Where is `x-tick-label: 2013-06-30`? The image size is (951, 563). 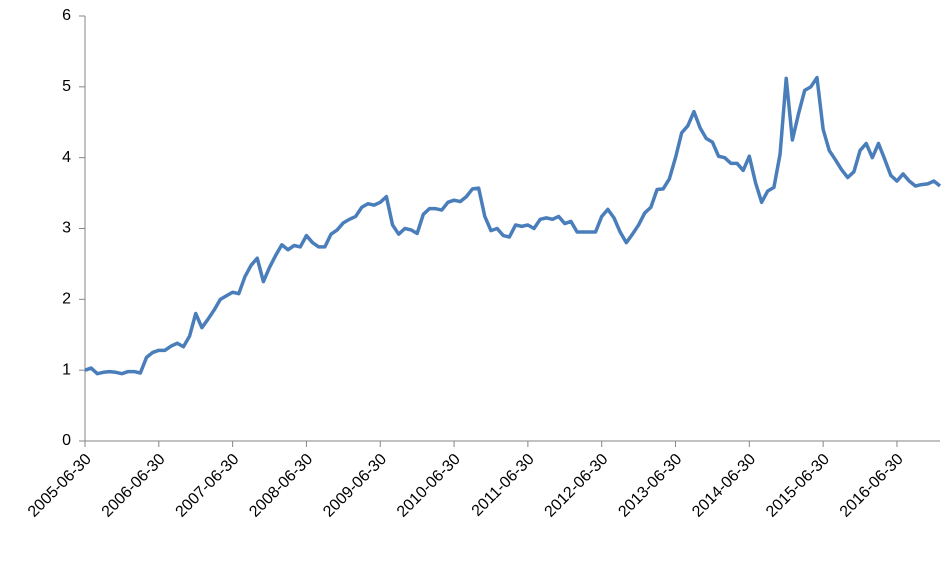 x-tick-label: 2013-06-30 is located at coordinates (650, 486).